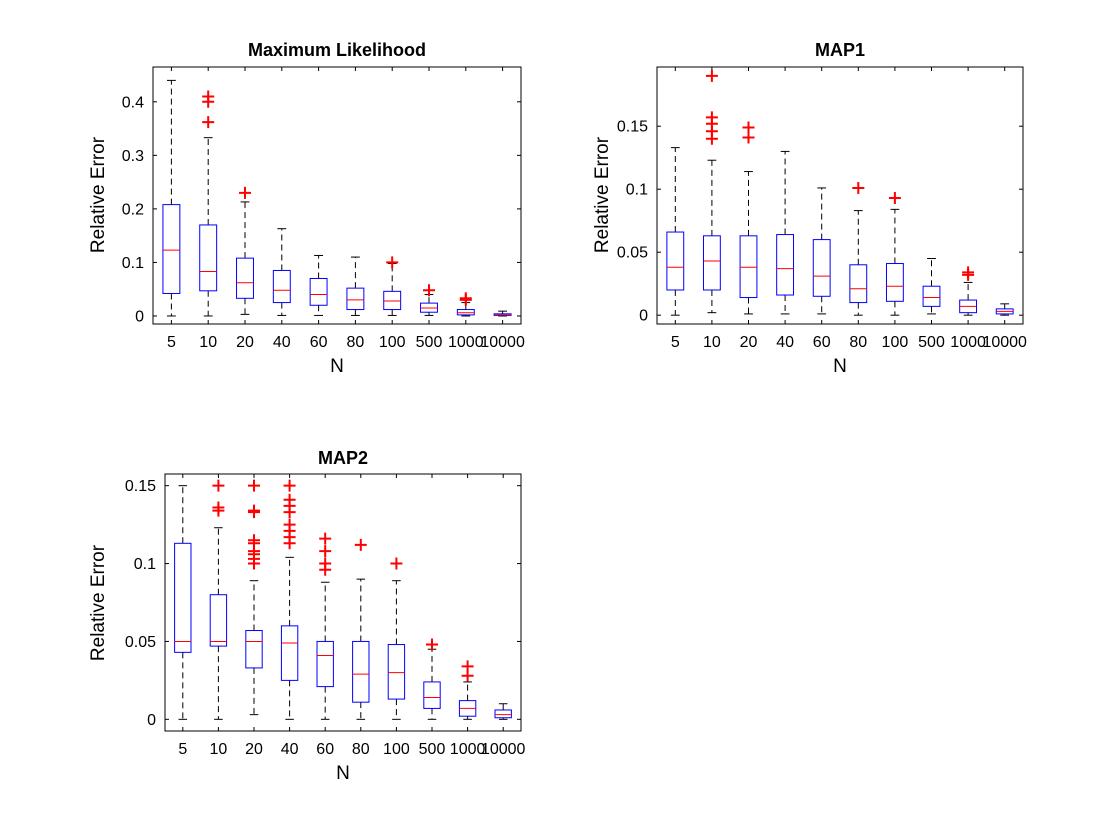 The height and width of the screenshot is (840, 1120). I want to click on plot-title: MAP1, so click(840, 50).